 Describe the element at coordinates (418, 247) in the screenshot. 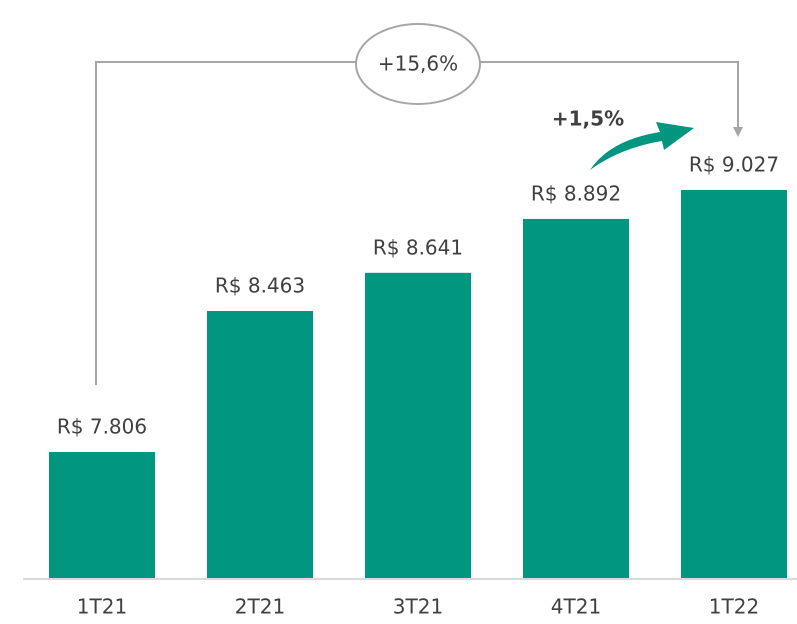

I see `value-label: R$ 8.641` at that location.